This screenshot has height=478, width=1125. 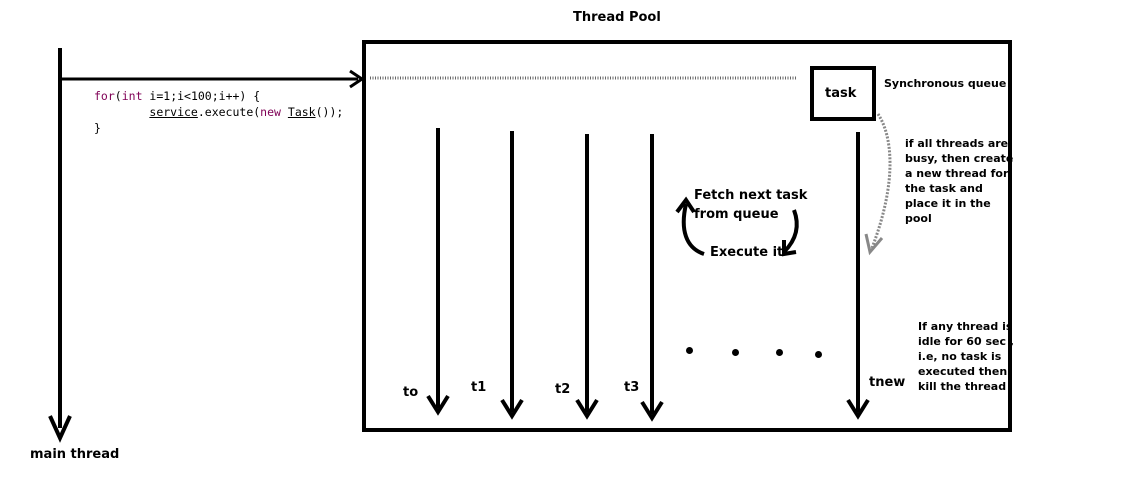 What do you see at coordinates (693, 229) in the screenshot?
I see `loop-arrow-left` at bounding box center [693, 229].